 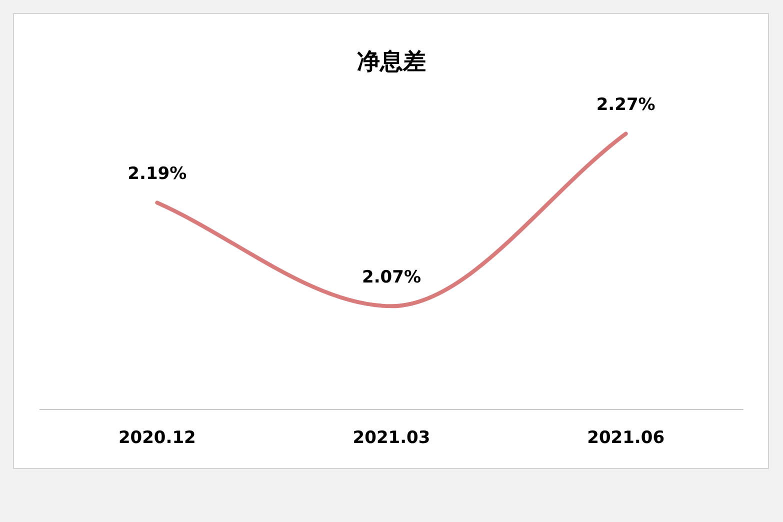 What do you see at coordinates (157, 174) in the screenshot?
I see `data-label: 2.19%` at bounding box center [157, 174].